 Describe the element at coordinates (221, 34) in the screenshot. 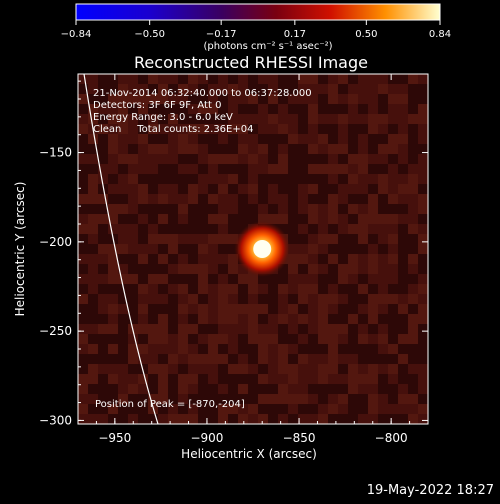

I see `colorbar-tick-label: −0.17` at that location.